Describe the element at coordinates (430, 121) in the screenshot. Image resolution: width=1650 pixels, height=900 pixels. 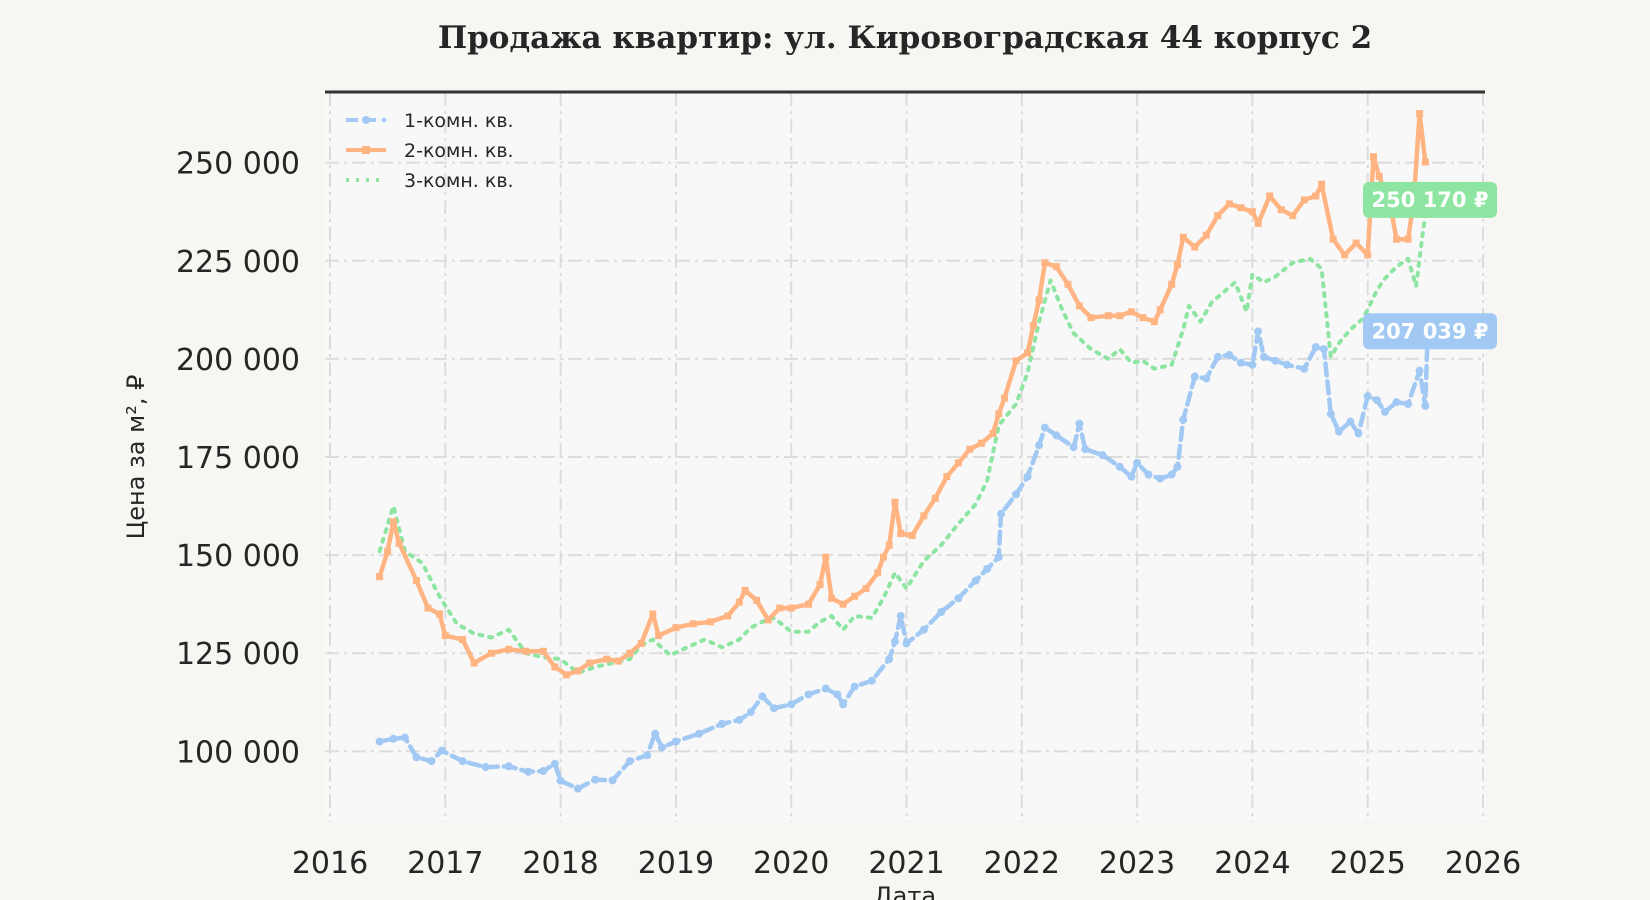
I see `legend-item: 1-комн. кв.` at that location.